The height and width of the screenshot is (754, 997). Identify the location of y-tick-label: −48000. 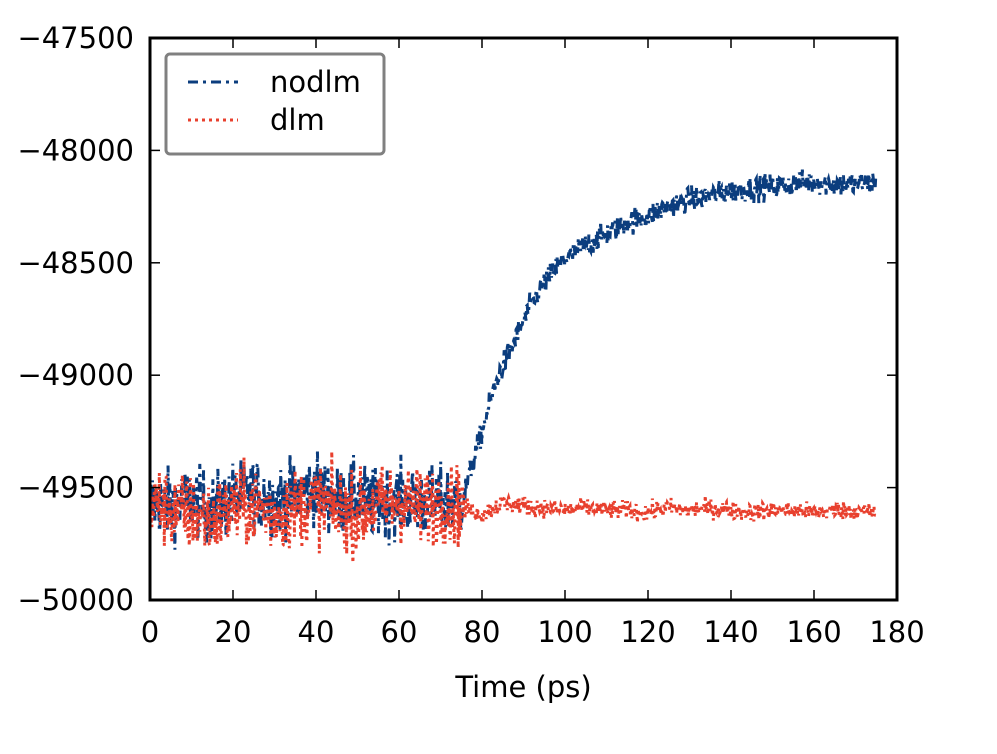
(75, 150).